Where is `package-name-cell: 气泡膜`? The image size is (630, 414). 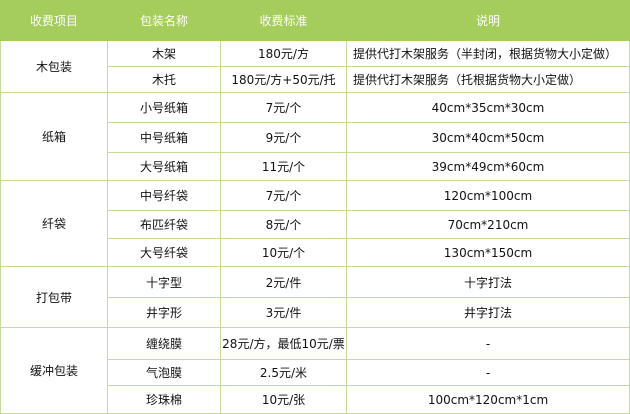 package-name-cell: 气泡膜 is located at coordinates (164, 372).